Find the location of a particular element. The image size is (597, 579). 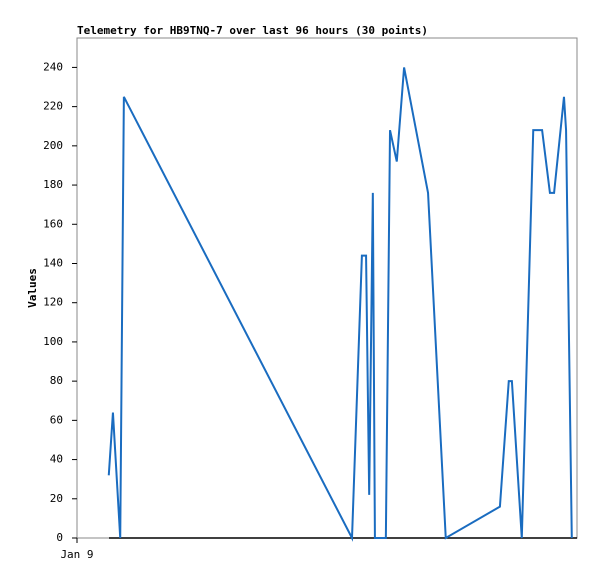

x-tick-label: Jan 9 is located at coordinates (76, 554).